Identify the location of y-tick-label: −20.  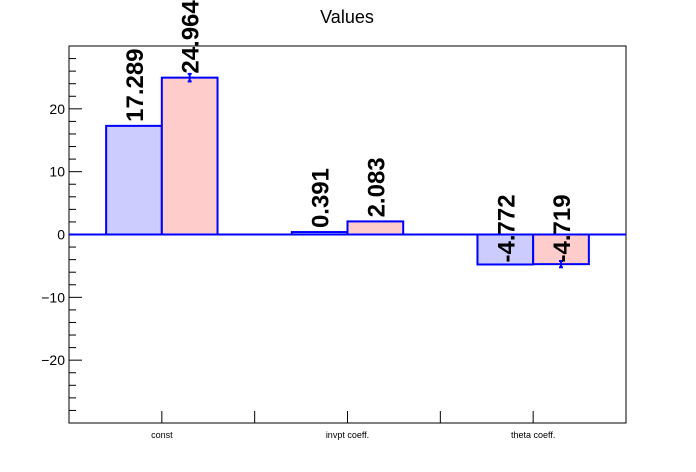
(53, 360).